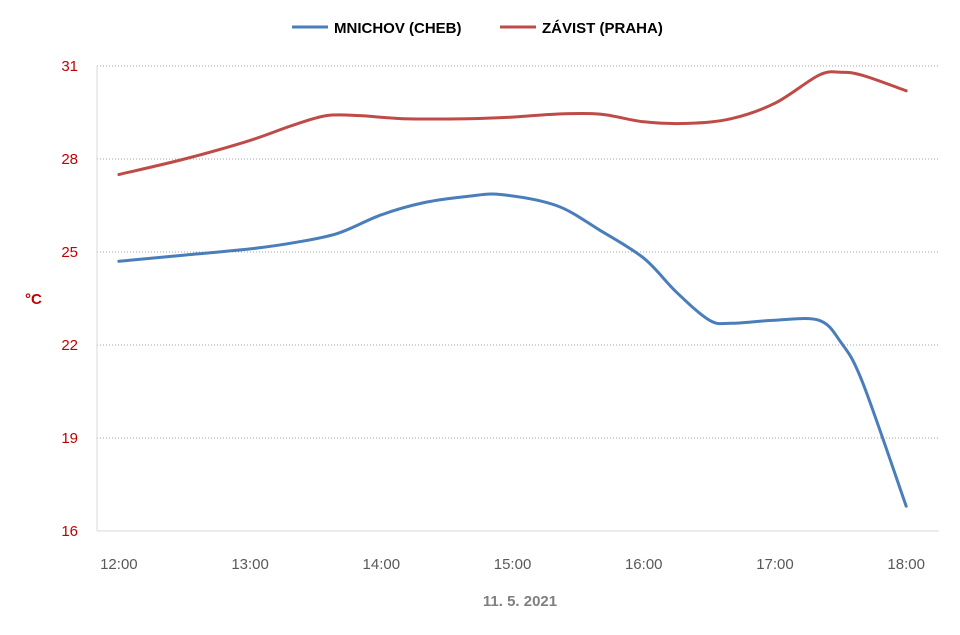 This screenshot has width=960, height=635. What do you see at coordinates (119, 564) in the screenshot?
I see `x-tick-label: 12:00` at bounding box center [119, 564].